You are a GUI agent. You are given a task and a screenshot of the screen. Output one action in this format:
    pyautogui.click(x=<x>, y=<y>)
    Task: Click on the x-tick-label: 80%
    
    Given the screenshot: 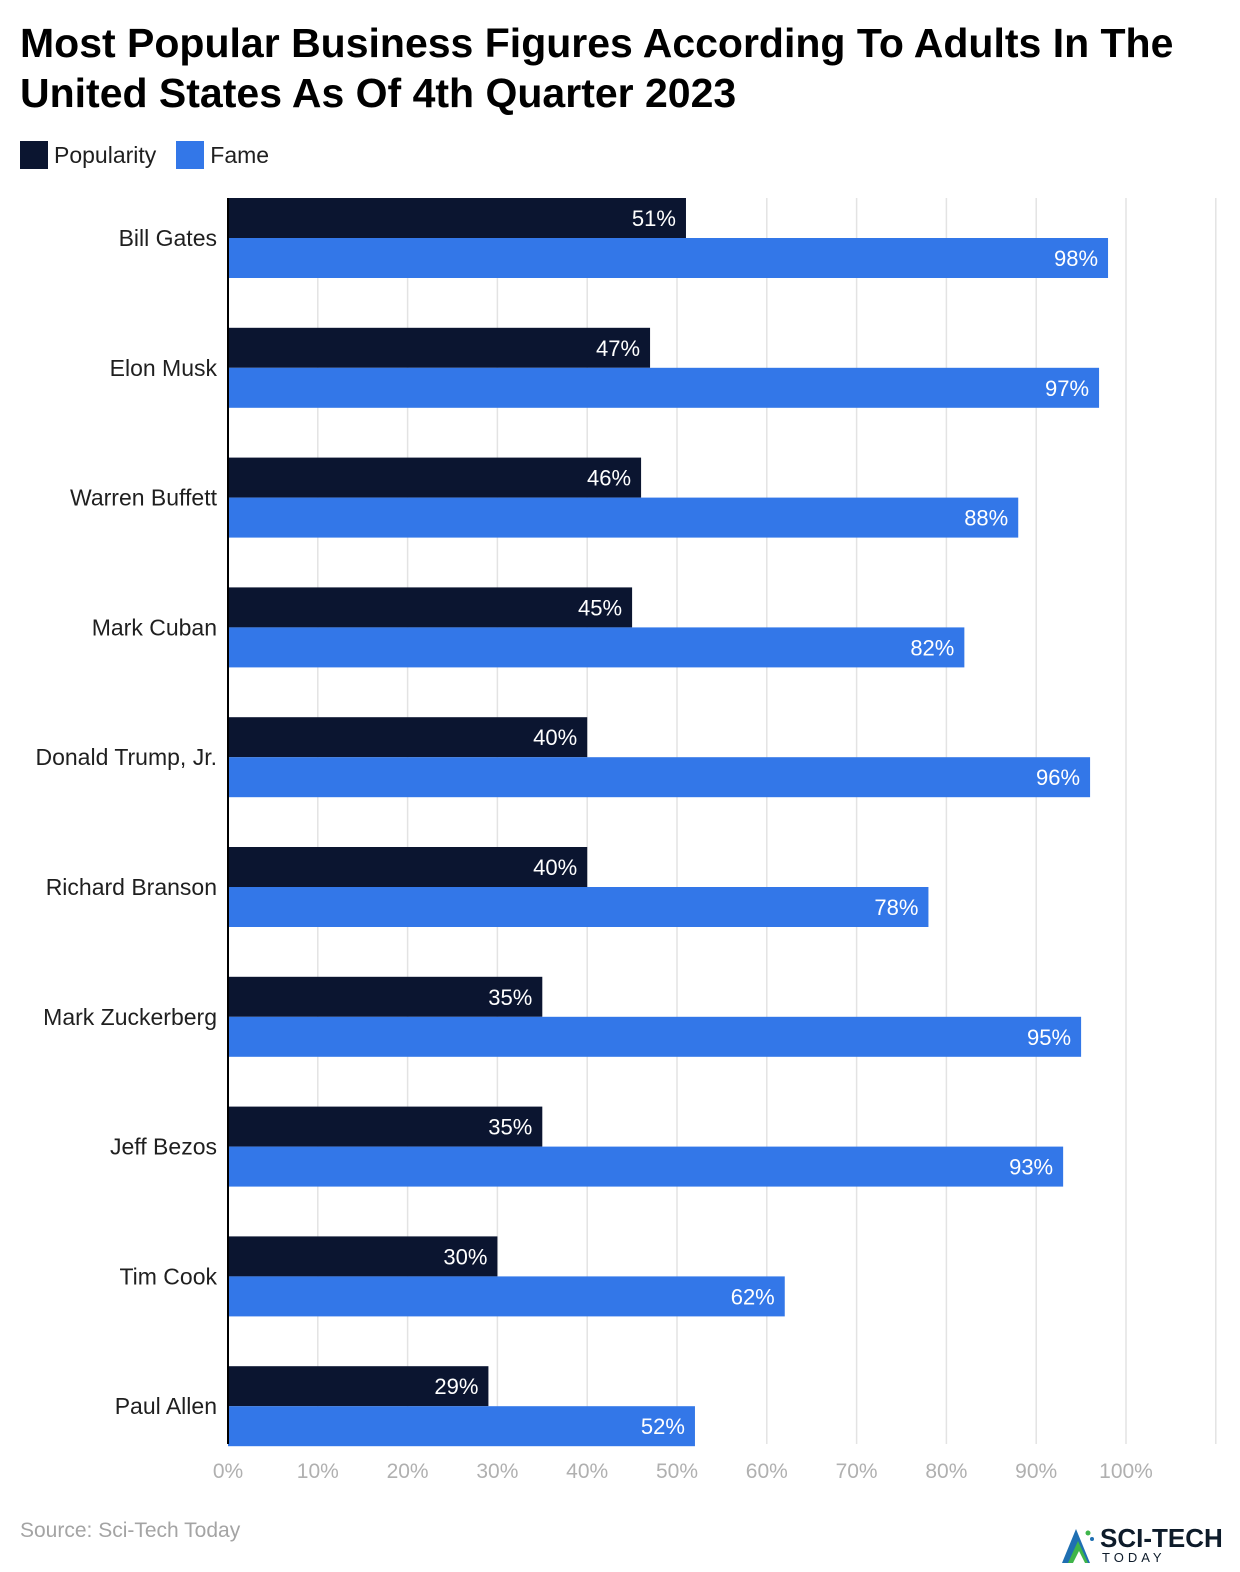 What is the action you would take?
    pyautogui.click(x=946, y=1471)
    